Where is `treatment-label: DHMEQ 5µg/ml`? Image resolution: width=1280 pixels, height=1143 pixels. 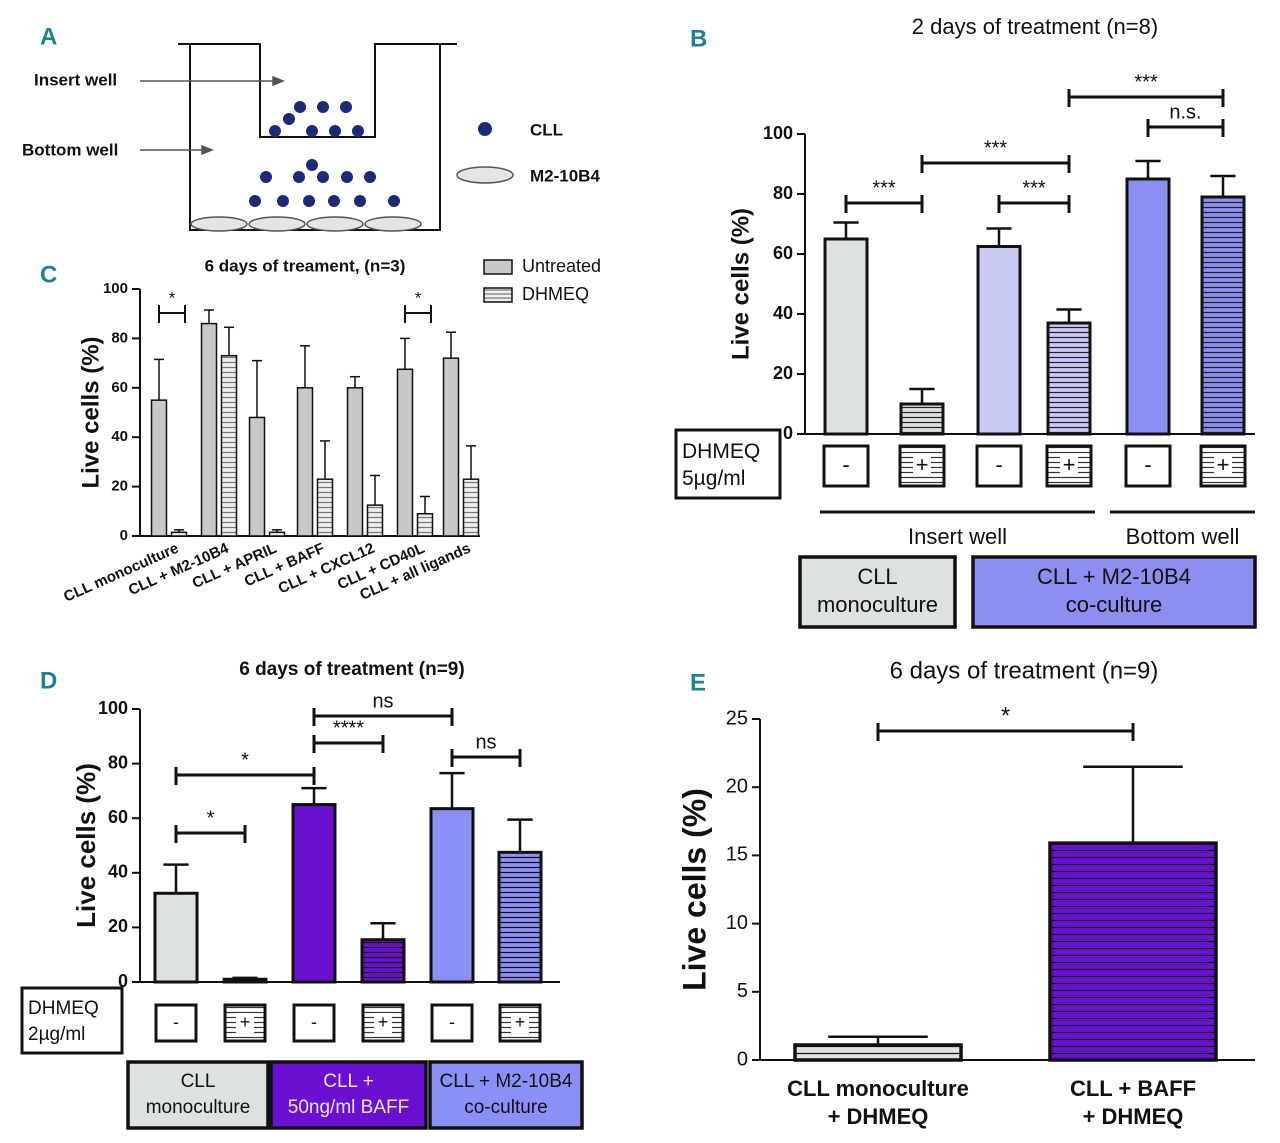 treatment-label: DHMEQ 5µg/ml is located at coordinates (721, 464).